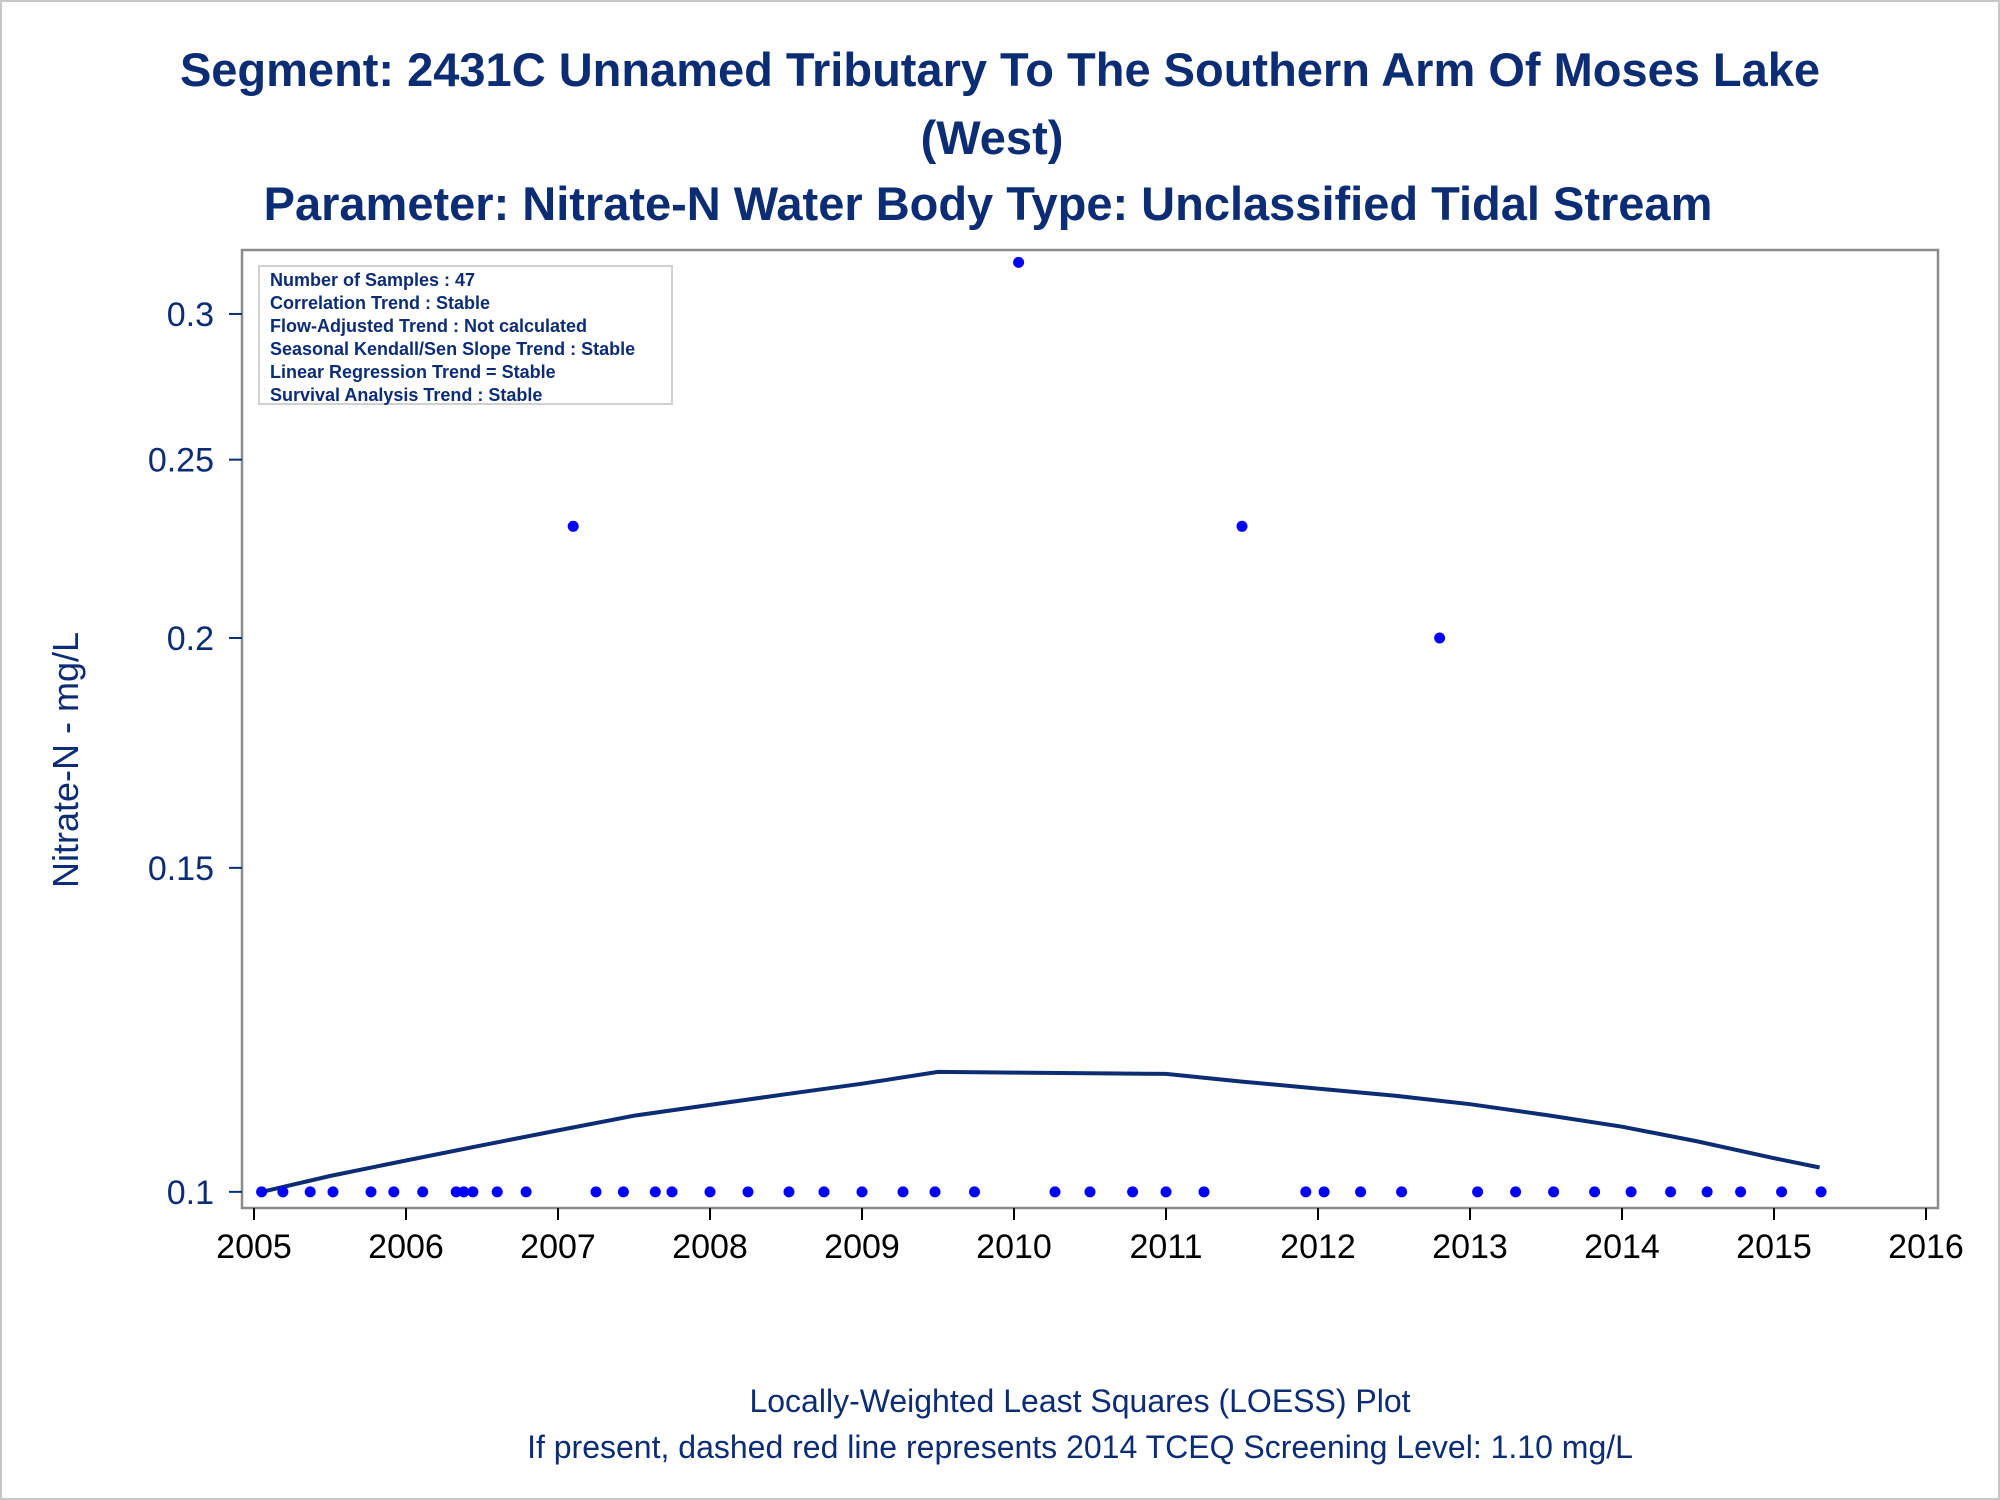 The height and width of the screenshot is (1500, 2000). Describe the element at coordinates (1926, 1247) in the screenshot. I see `x-tick-label: 2016` at that location.